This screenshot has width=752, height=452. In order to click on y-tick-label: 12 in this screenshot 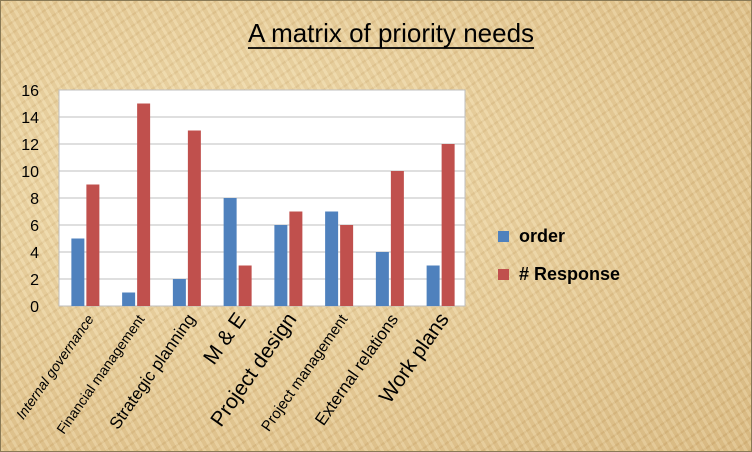, I will do `click(30, 145)`.